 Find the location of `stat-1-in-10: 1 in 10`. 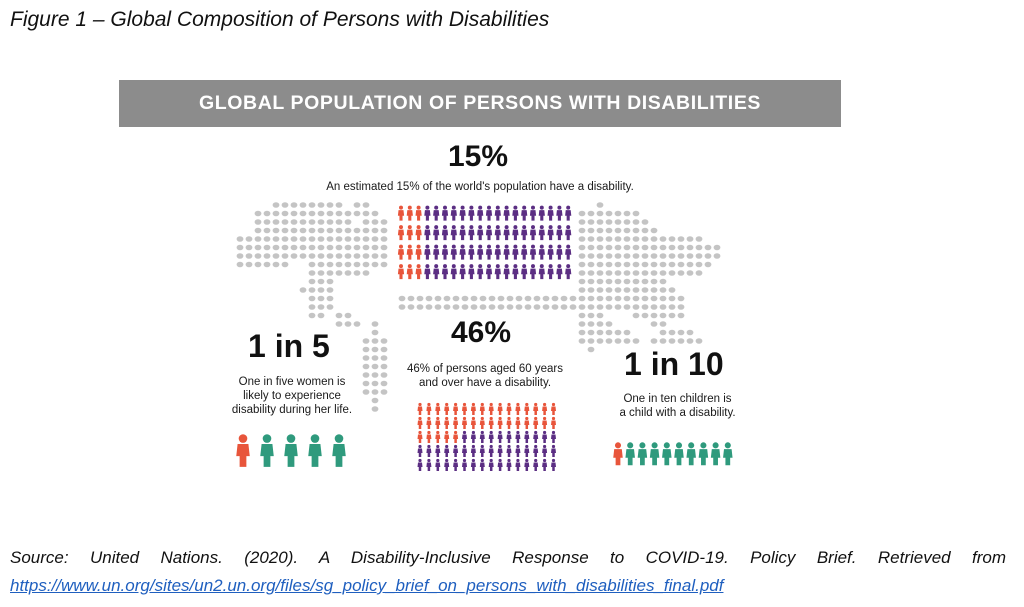

stat-1-in-10: 1 in 10 is located at coordinates (674, 364).